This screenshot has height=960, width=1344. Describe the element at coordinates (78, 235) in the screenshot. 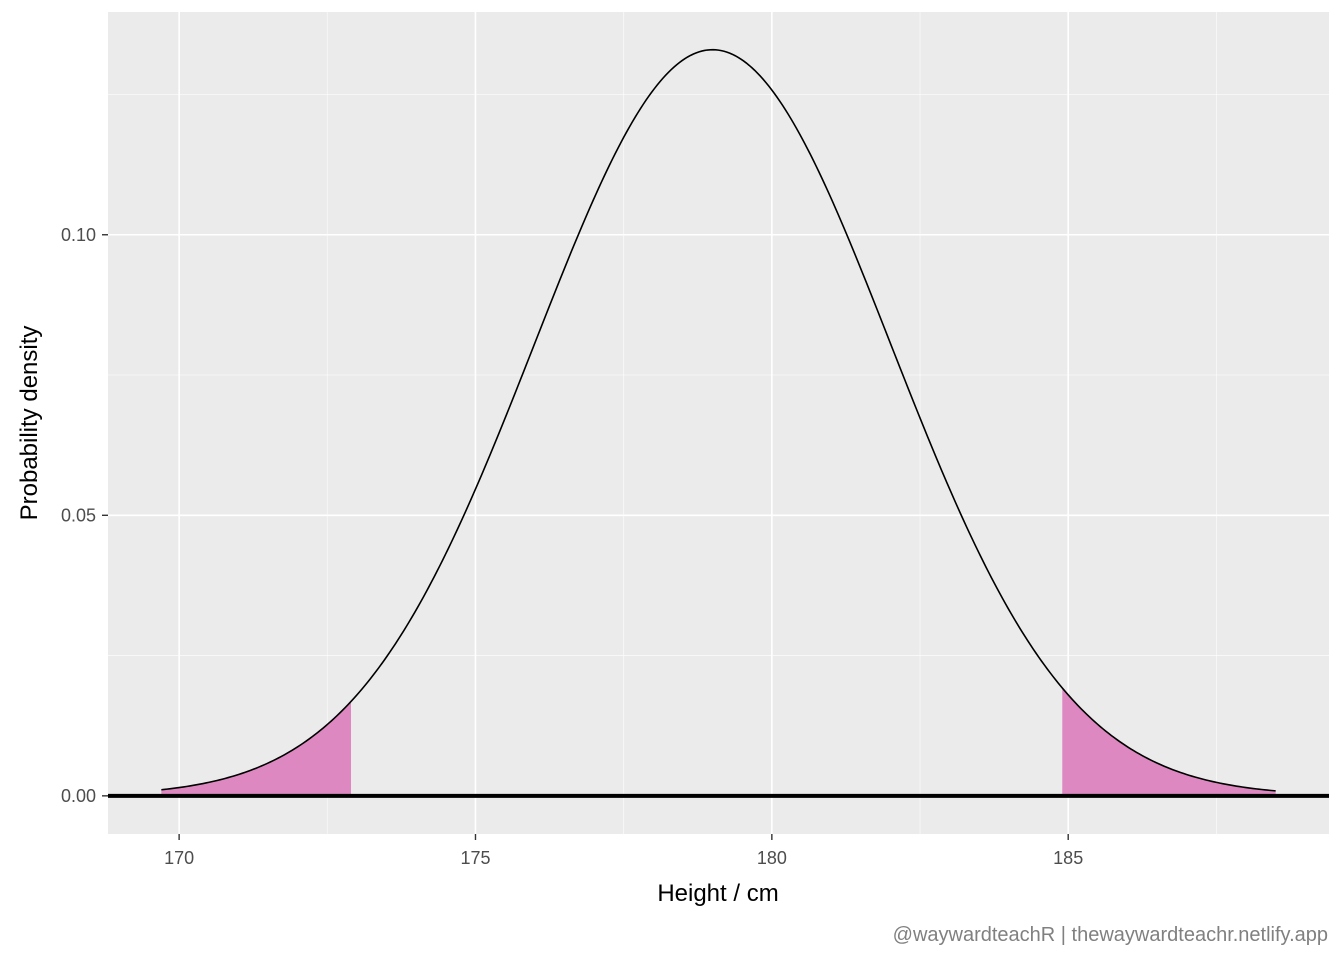

I see `y-tick-label: 0.10` at that location.